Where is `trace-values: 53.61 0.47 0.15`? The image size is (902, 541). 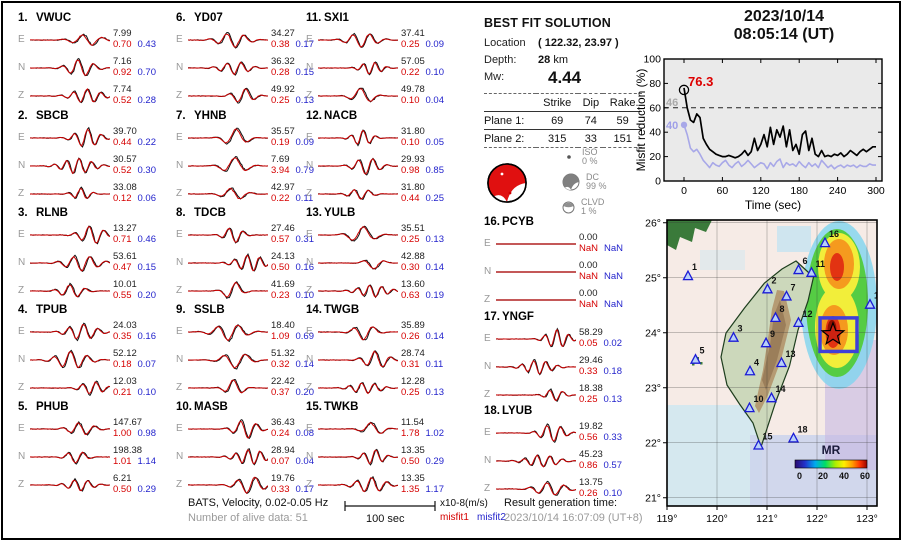
trace-values: 53.61 0.47 0.15 is located at coordinates (135, 262).